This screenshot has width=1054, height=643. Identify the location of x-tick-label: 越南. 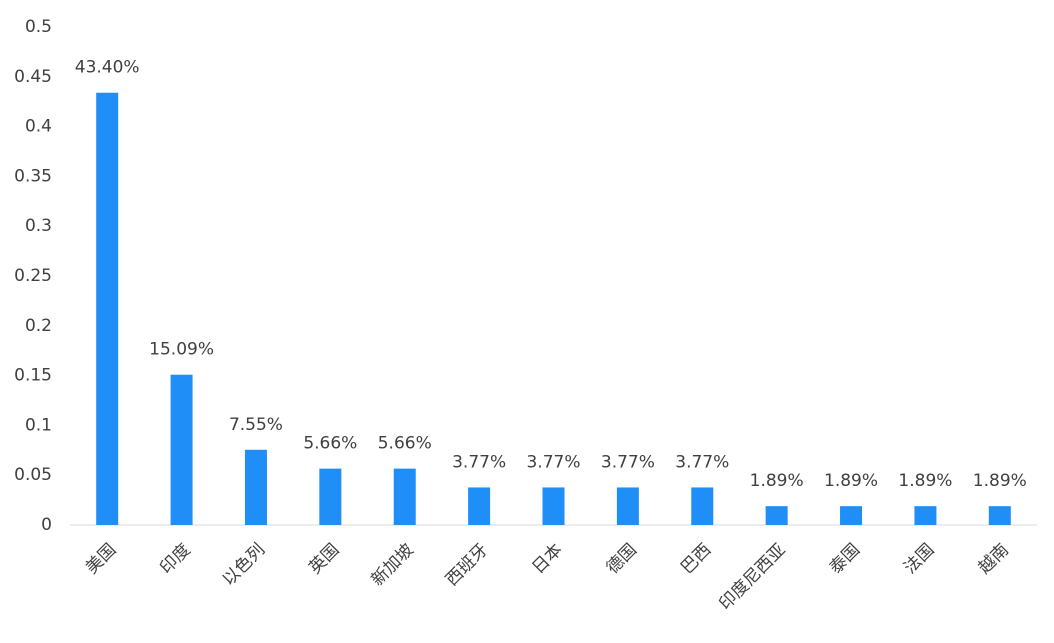
(994, 559).